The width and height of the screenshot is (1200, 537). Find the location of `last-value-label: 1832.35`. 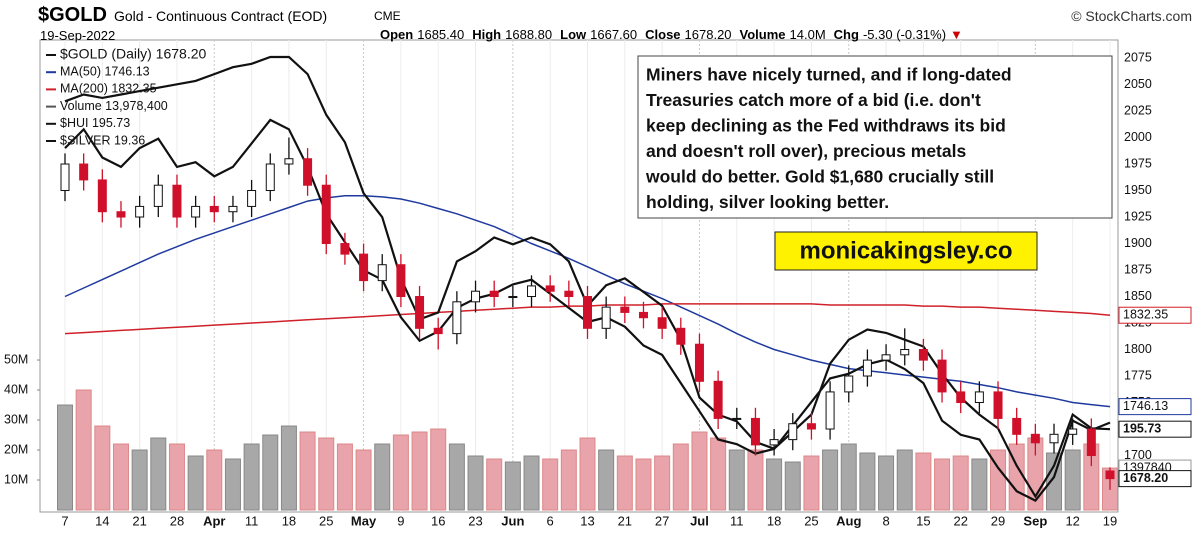

last-value-label: 1832.35 is located at coordinates (1145, 315).